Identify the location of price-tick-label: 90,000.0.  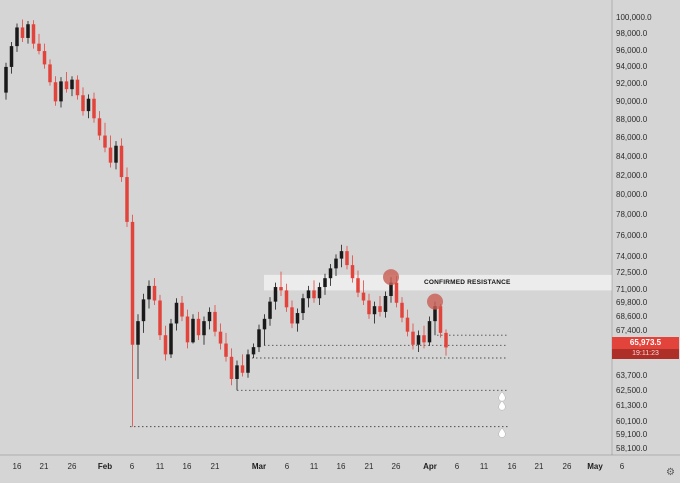
(632, 101).